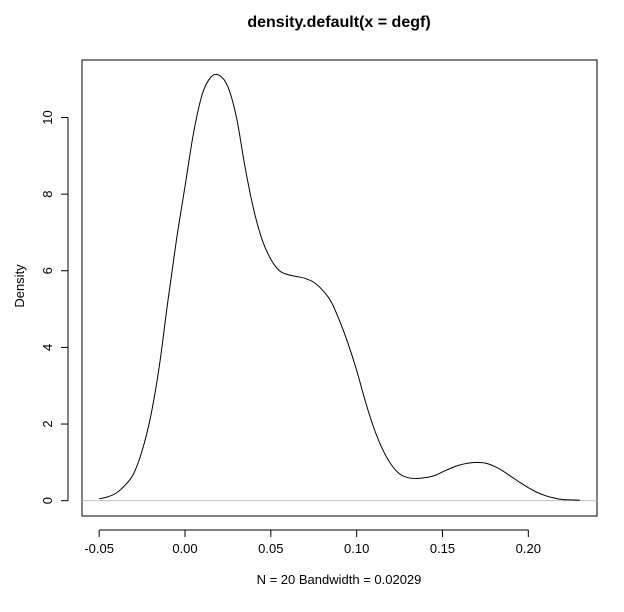 The width and height of the screenshot is (624, 612). What do you see at coordinates (184, 548) in the screenshot?
I see `x-tick-label: 0.00` at bounding box center [184, 548].